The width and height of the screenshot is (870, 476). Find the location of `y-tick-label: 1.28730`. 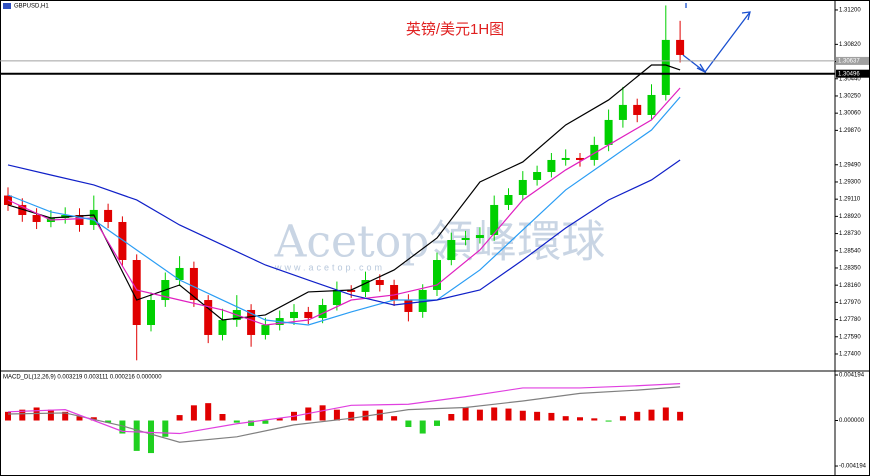

y-tick-label: 1.28730 is located at coordinates (850, 234).